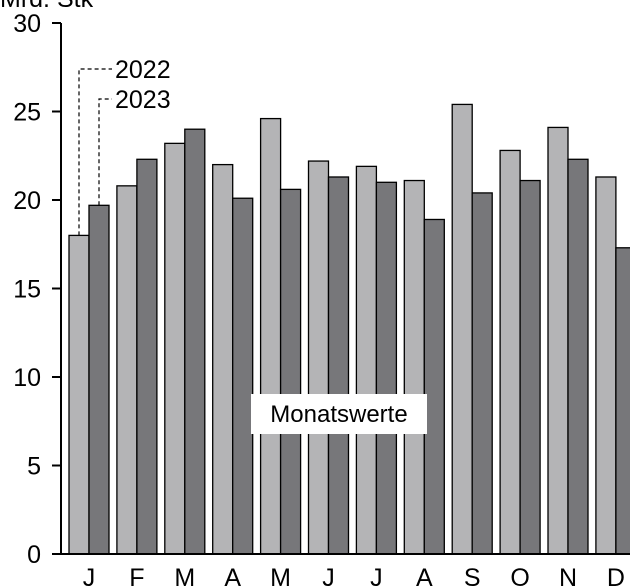 The height and width of the screenshot is (586, 630). I want to click on annotation: Monatswerte, so click(339, 414).